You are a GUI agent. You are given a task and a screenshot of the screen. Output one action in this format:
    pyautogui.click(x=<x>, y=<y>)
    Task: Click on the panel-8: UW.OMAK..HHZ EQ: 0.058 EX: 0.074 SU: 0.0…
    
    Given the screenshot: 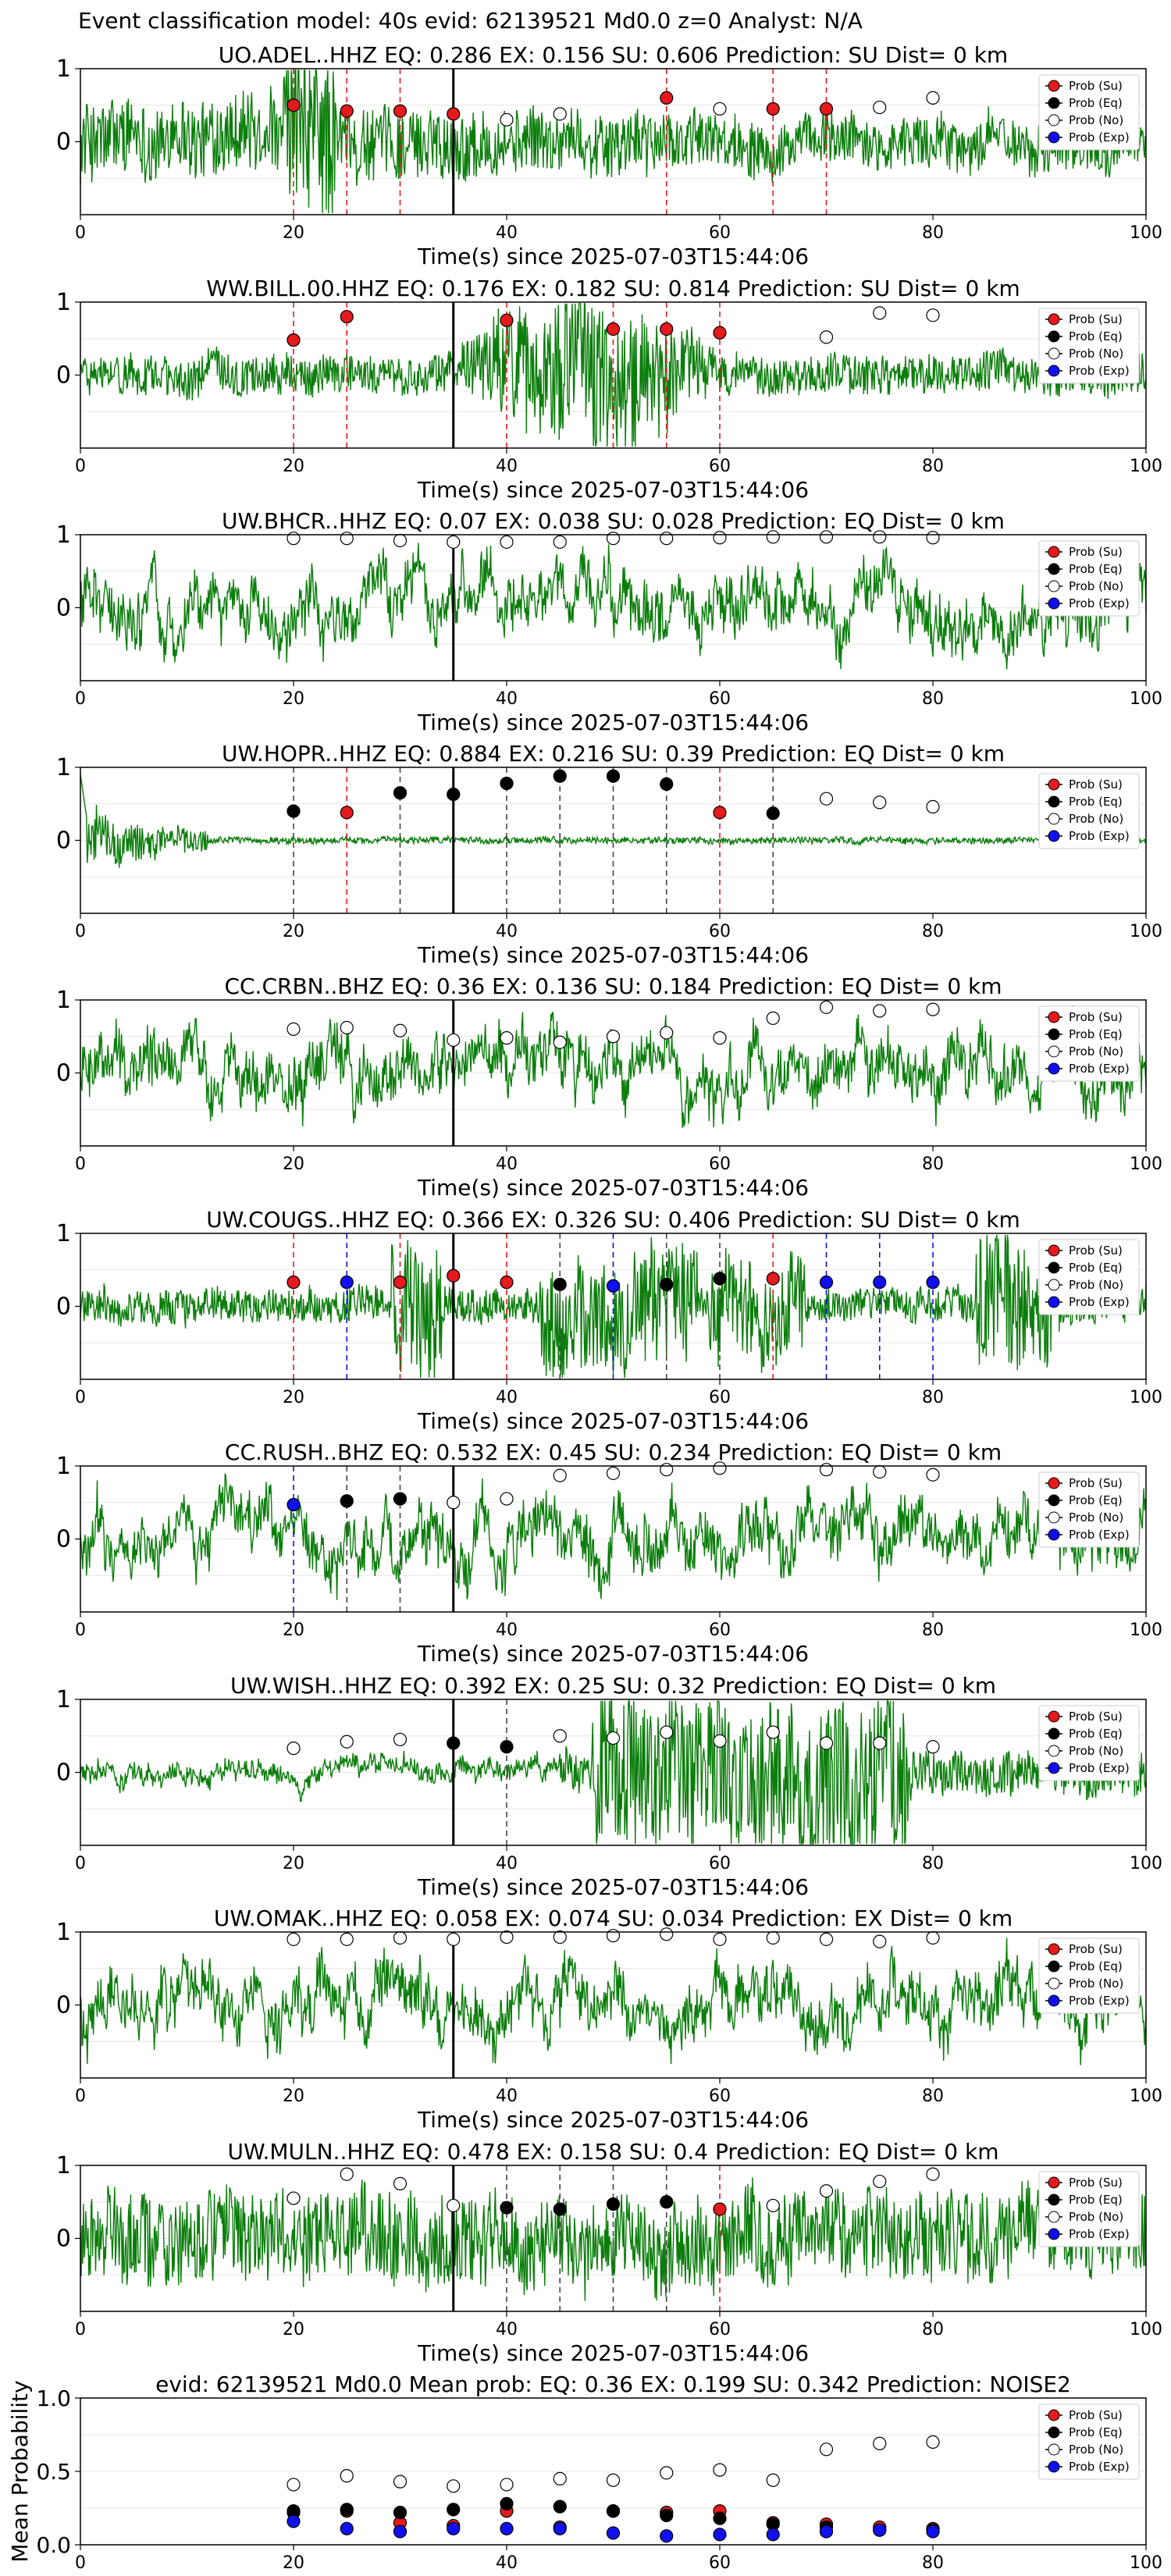 What is the action you would take?
    pyautogui.click(x=609, y=2019)
    